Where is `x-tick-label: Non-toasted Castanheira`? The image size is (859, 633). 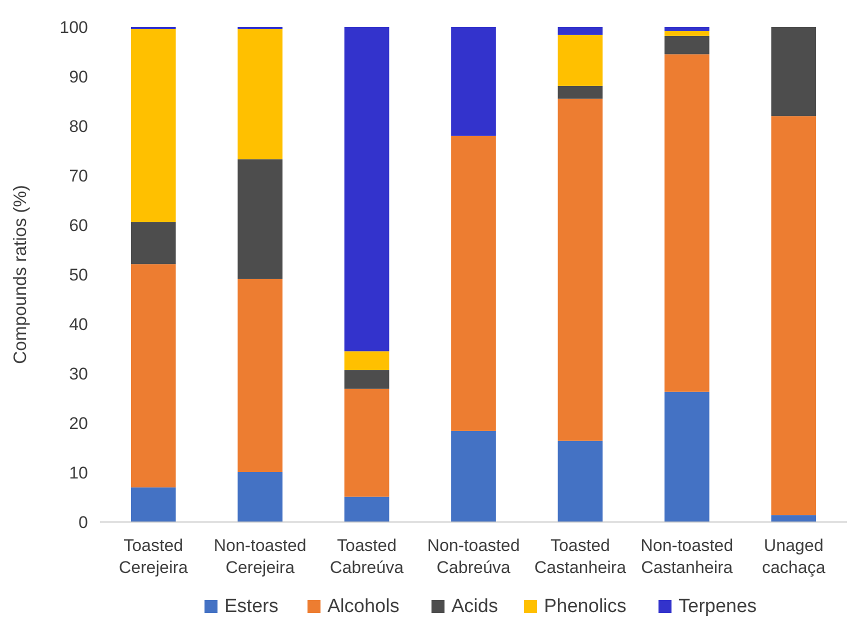 x-tick-label: Non-toasted Castanheira is located at coordinates (687, 556).